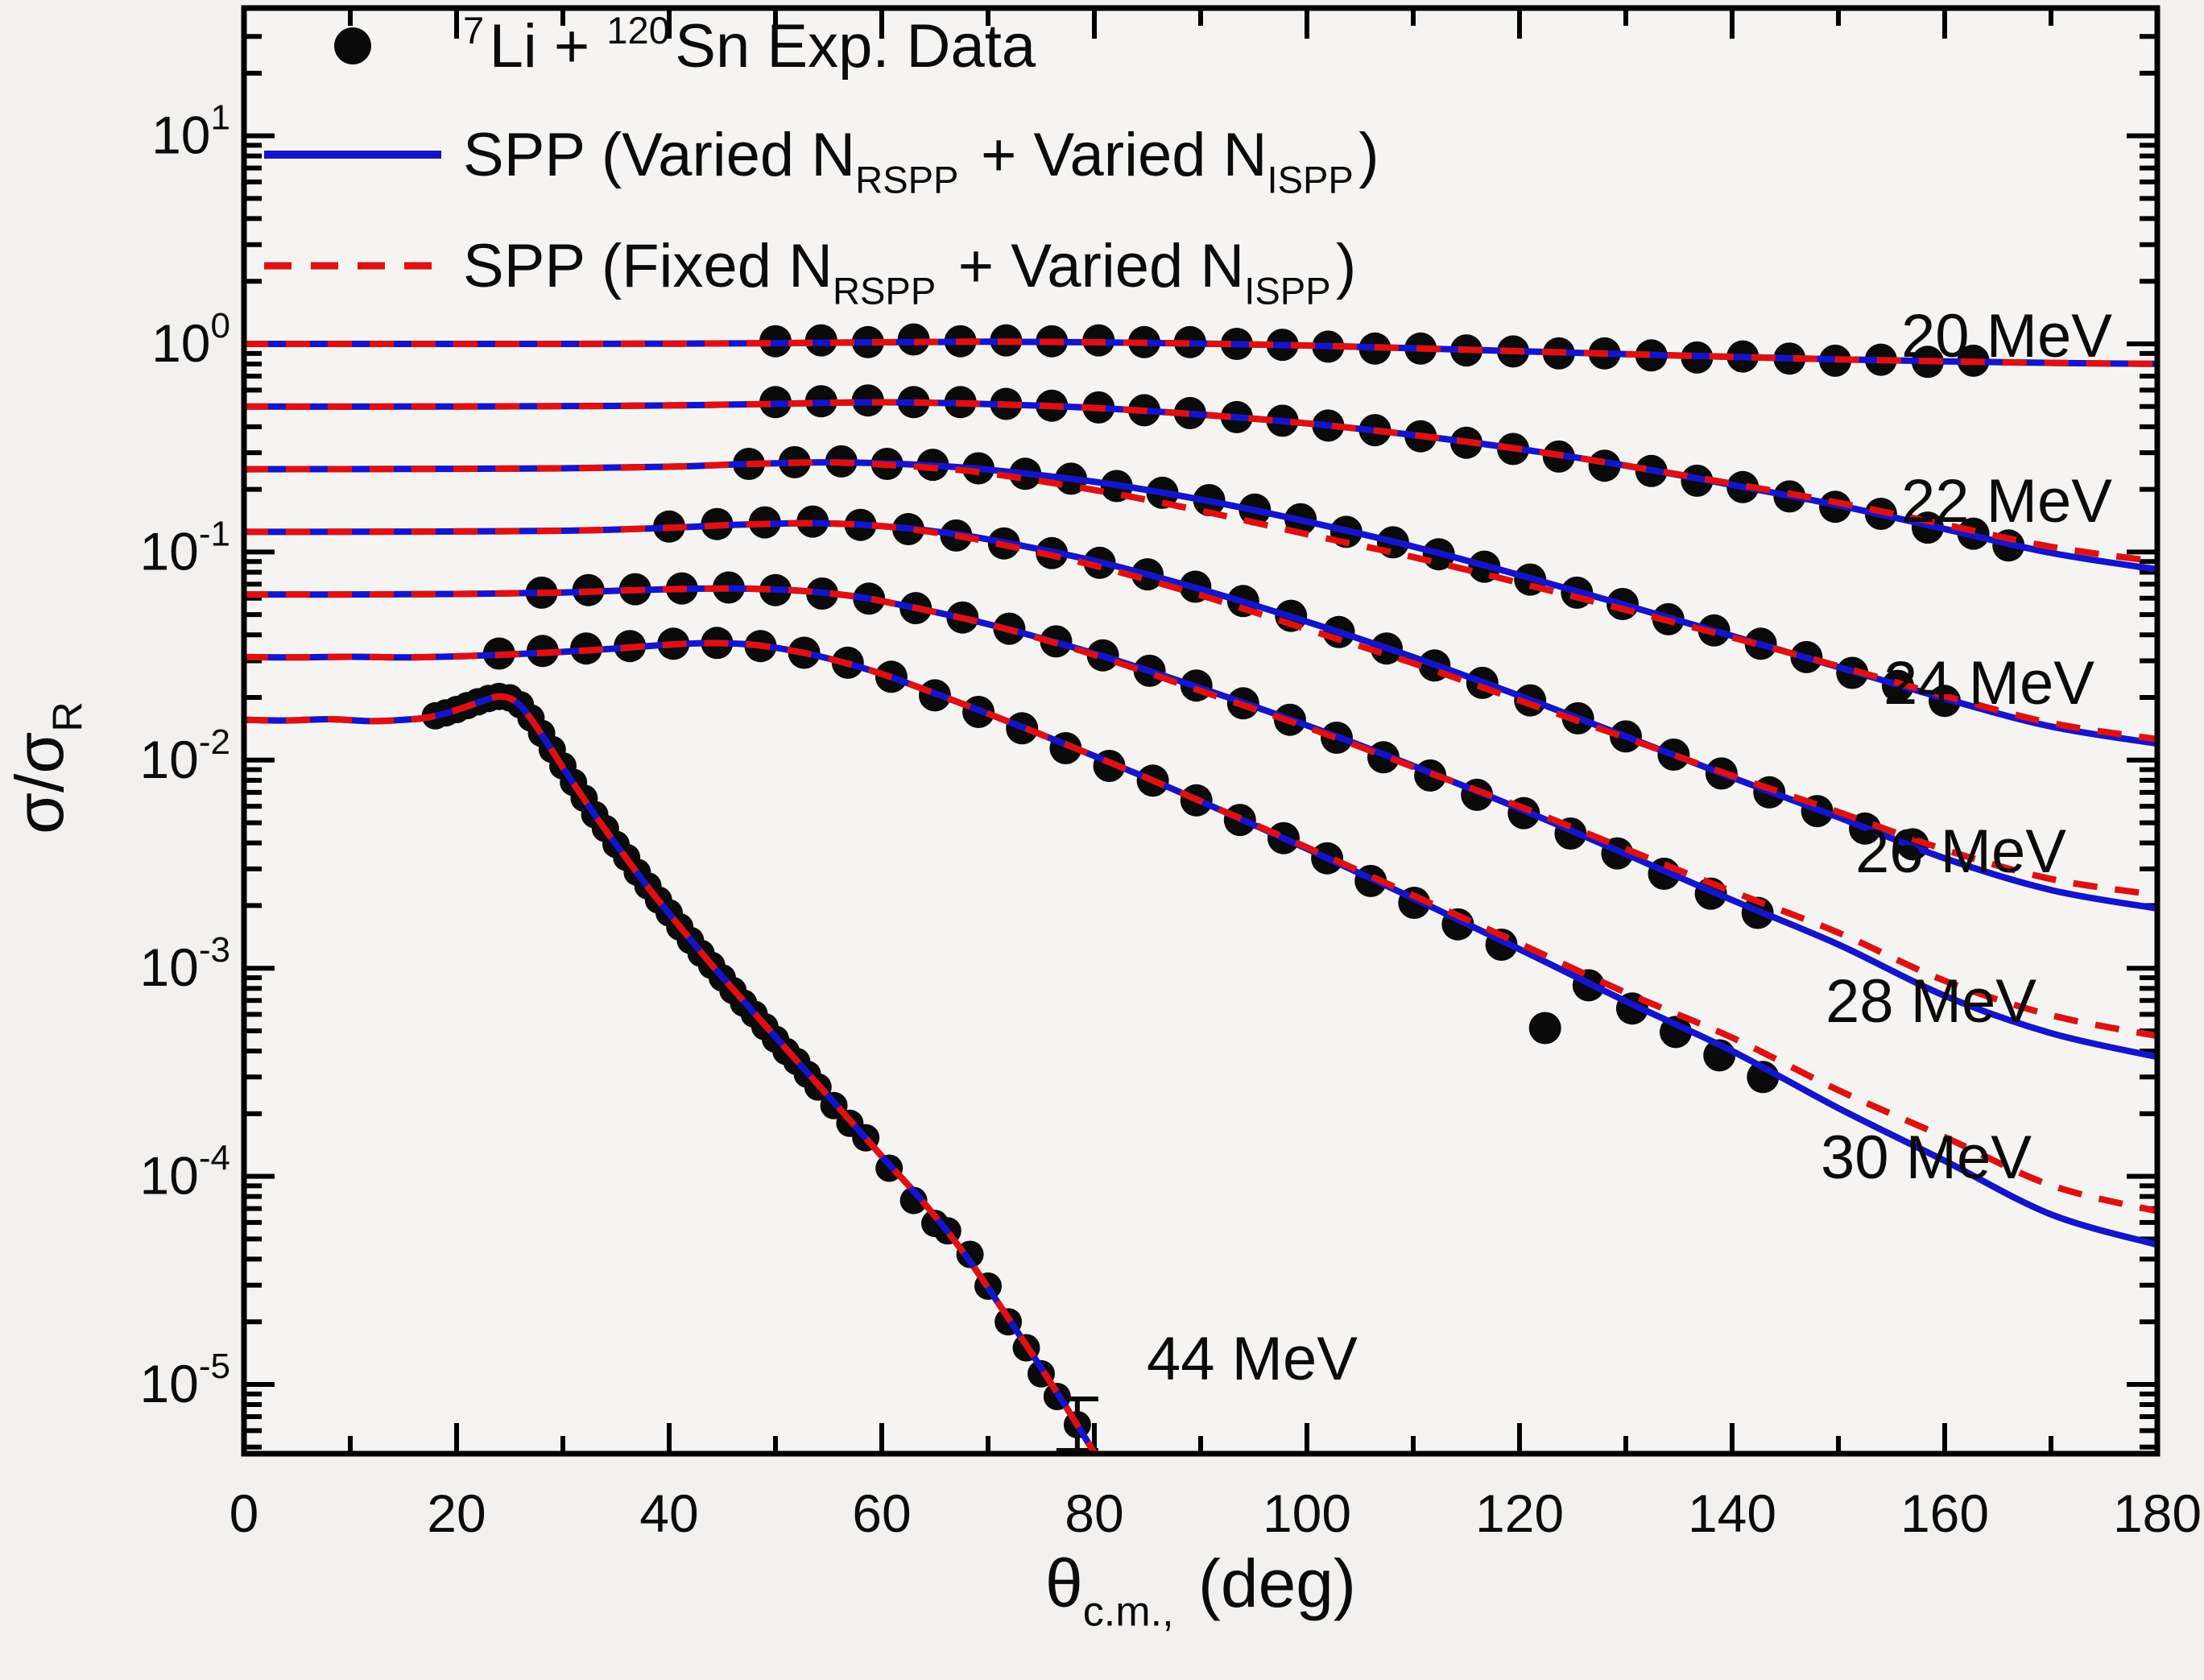 Image resolution: width=2204 pixels, height=1680 pixels. What do you see at coordinates (1094, 1513) in the screenshot?
I see `x-tick-label: 80` at bounding box center [1094, 1513].